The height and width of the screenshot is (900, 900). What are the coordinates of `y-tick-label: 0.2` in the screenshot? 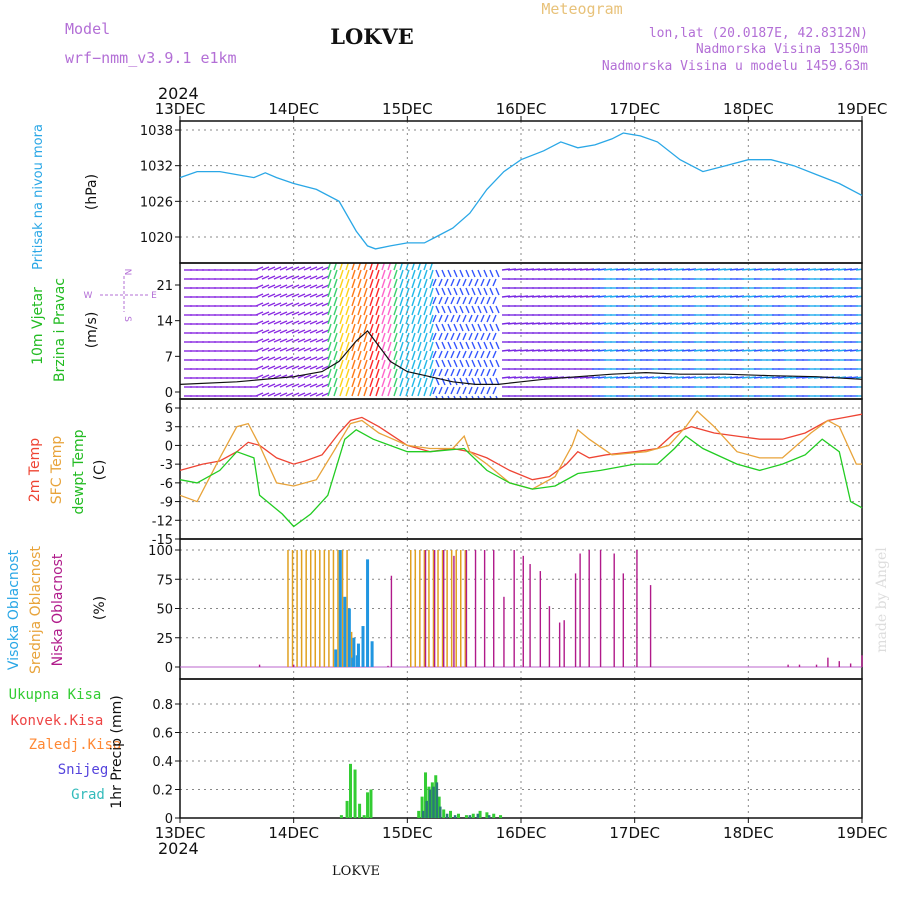 It's located at (162, 791).